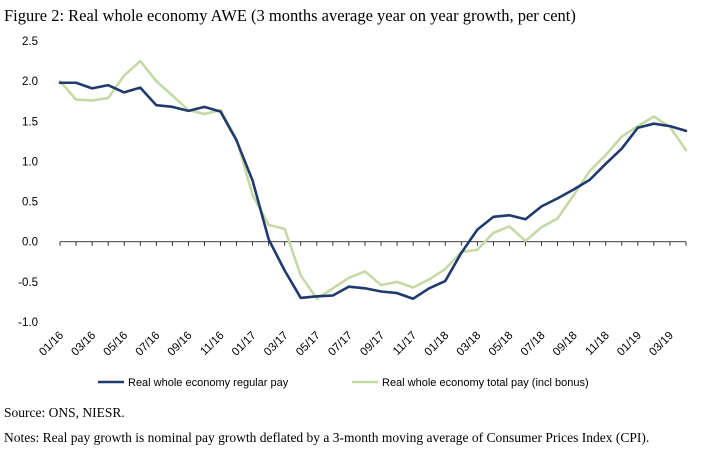  Describe the element at coordinates (208, 383) in the screenshot. I see `legend-label-regular-pay: Real whole economy regular pay` at that location.